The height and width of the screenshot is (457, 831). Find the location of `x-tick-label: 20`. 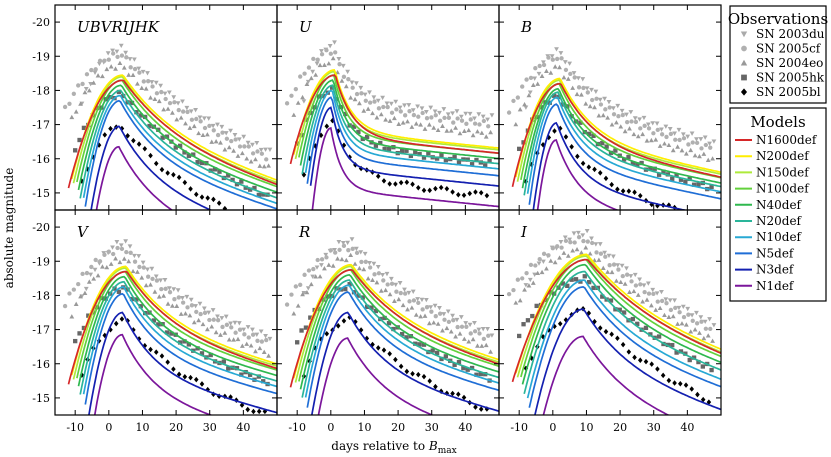

x-tick-label: 20 is located at coordinates (398, 427).